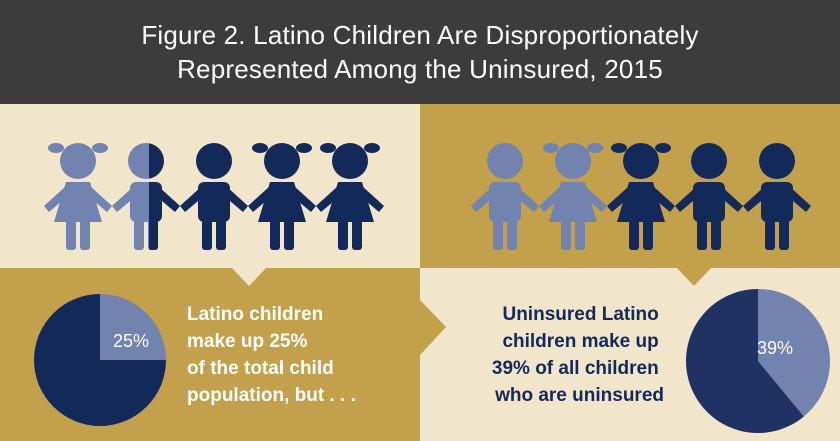  I want to click on pointer-arrow-middle, so click(433, 327).